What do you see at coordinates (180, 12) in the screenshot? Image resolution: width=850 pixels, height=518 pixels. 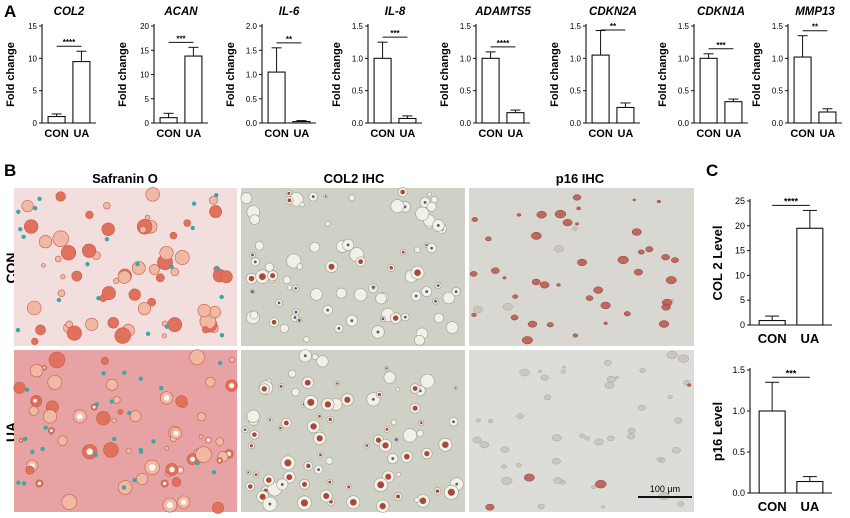 I see `chart-title: ACAN` at bounding box center [180, 12].